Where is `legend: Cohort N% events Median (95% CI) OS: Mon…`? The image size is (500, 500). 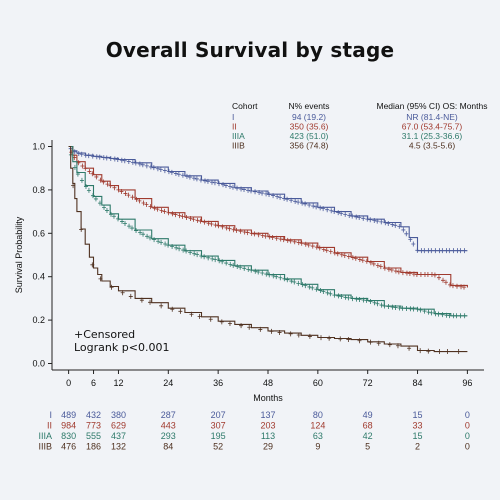
legend: Cohort N% events Median (95% CI) OS: Mon… is located at coordinates (360, 126).